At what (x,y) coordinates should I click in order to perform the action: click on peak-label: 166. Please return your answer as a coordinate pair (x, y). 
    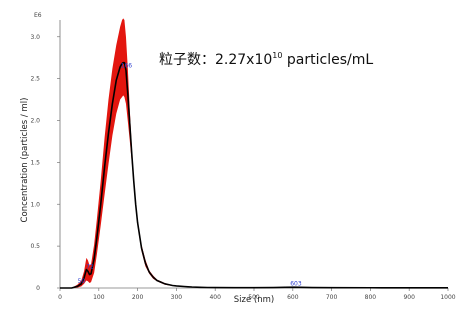
    Looking at the image, I should click on (127, 66).